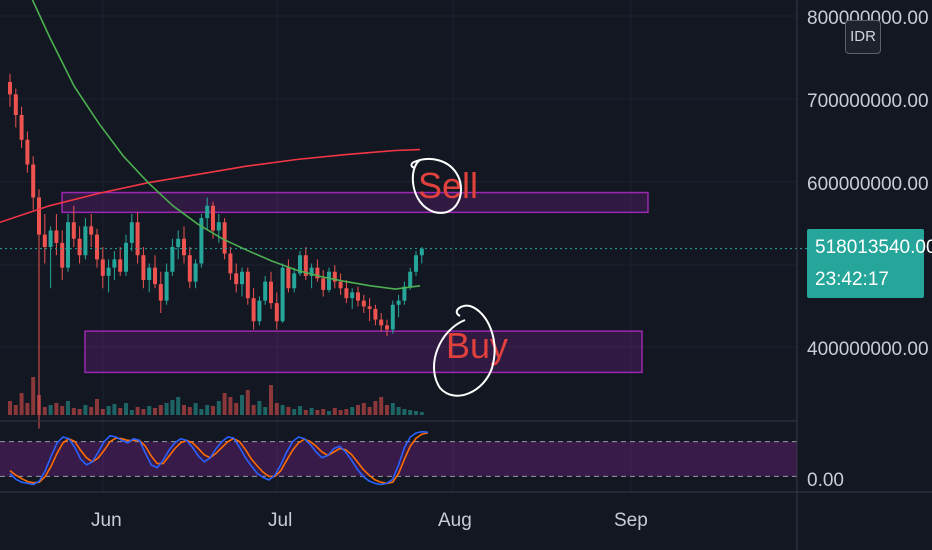 The width and height of the screenshot is (932, 550). What do you see at coordinates (219, 458) in the screenshot?
I see `stochastic-d-line` at bounding box center [219, 458].